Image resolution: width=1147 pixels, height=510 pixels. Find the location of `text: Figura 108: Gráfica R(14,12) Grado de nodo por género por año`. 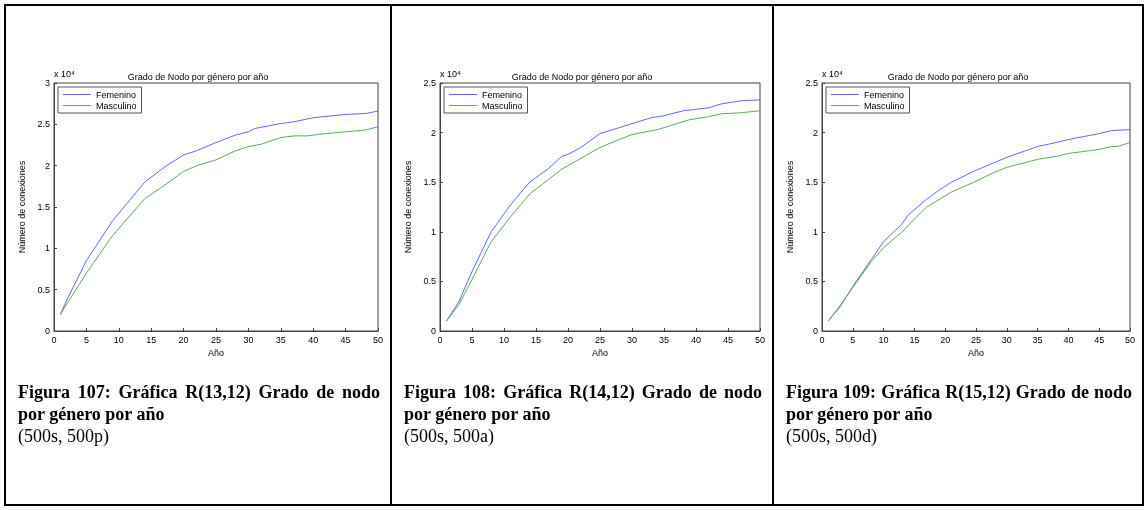

text: Figura 108: Gráfica R(14,12) Grado de nodo por género por año is located at coordinates (583, 403).